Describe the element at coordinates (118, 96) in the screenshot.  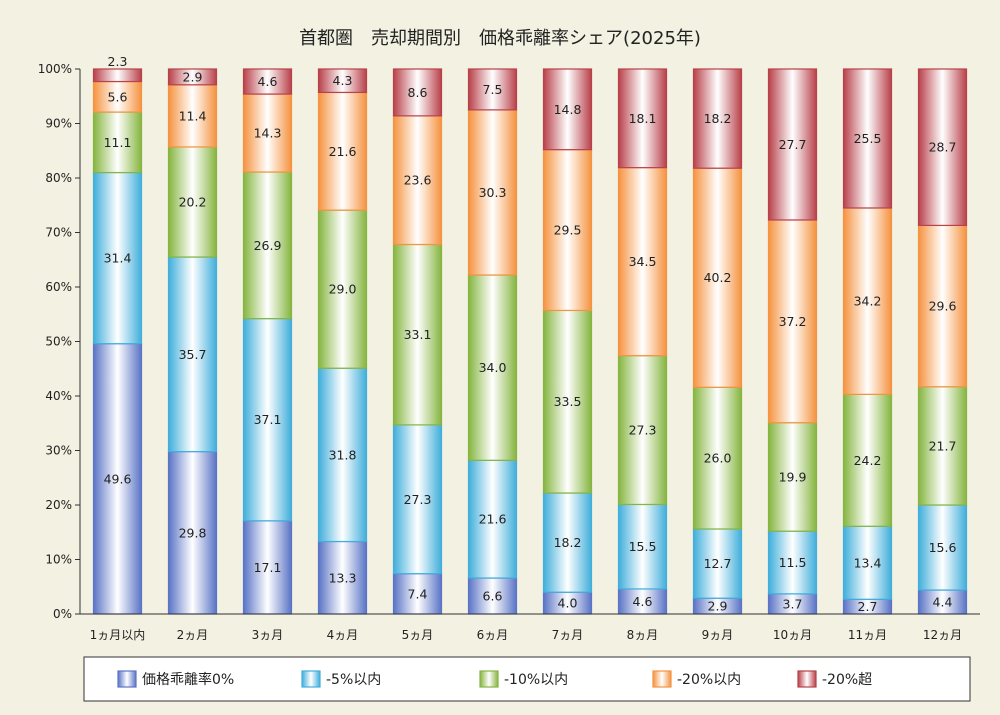
I see `data-label: 5.6` at that location.